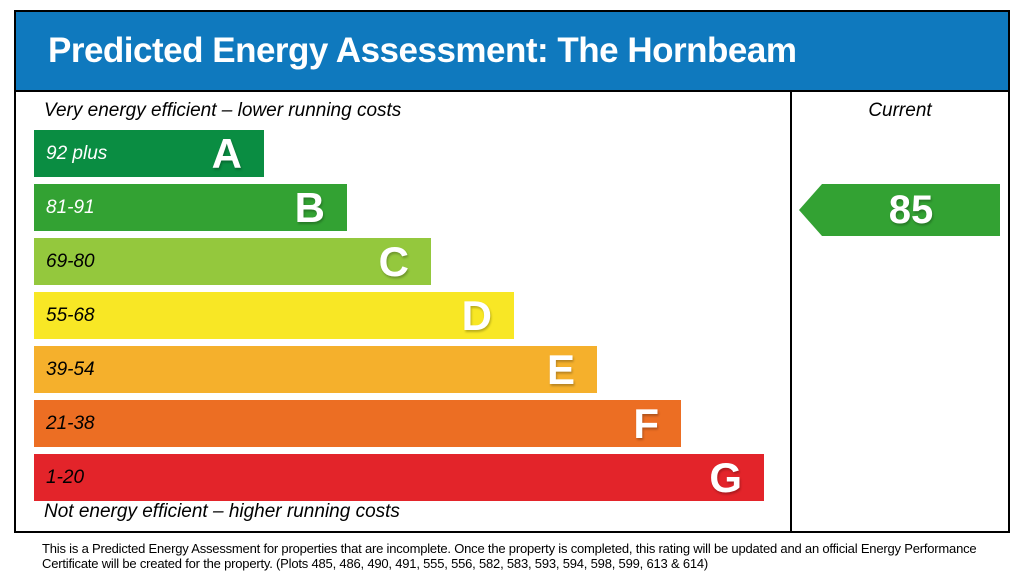 This screenshot has height=576, width=1024. What do you see at coordinates (232, 261) in the screenshot?
I see `band-bar-c: 69-80 C` at bounding box center [232, 261].